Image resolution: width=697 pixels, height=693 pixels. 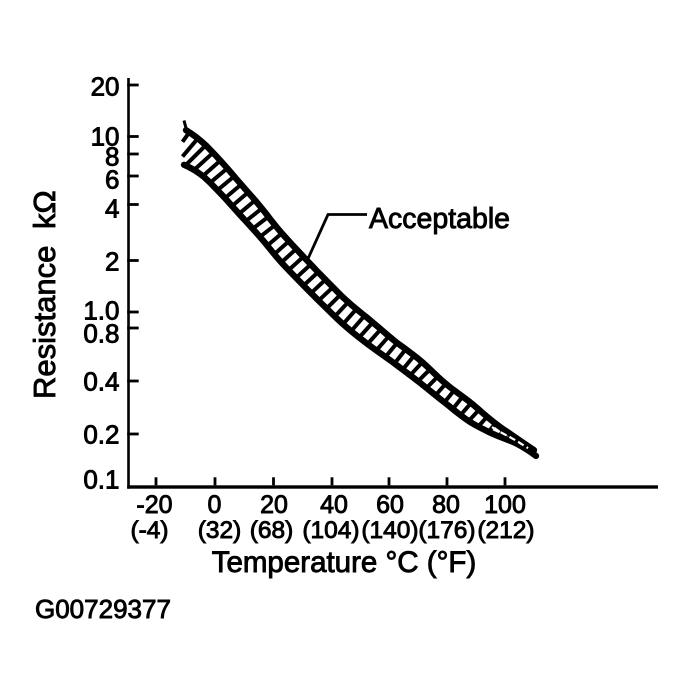 What do you see at coordinates (439, 219) in the screenshot?
I see `svg-text: Acceptable` at bounding box center [439, 219].